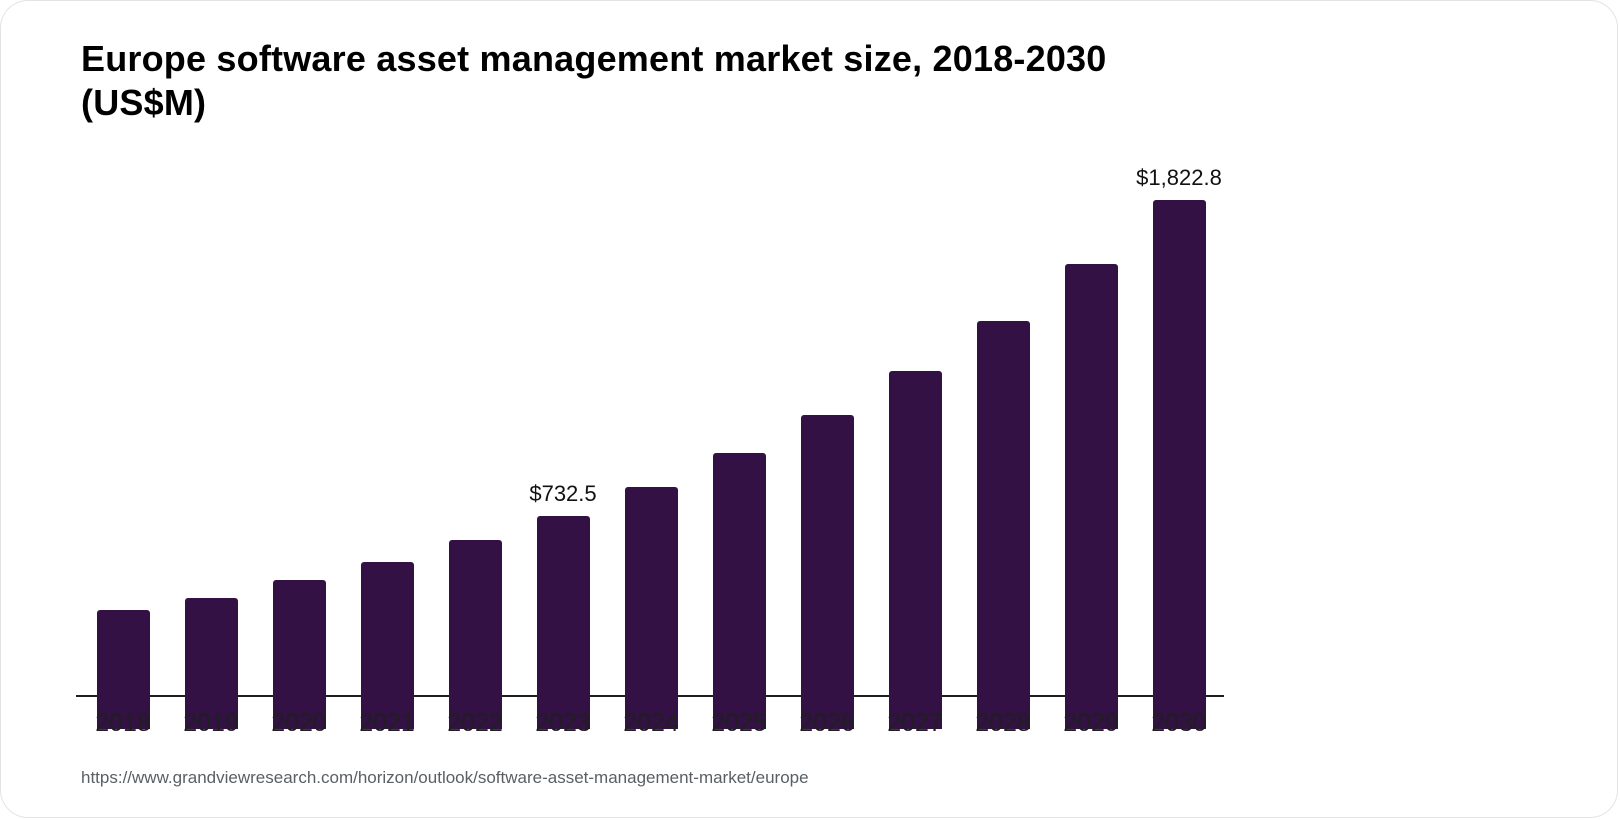 This screenshot has width=1620, height=820. I want to click on bar-column-2020, so click(299, 654).